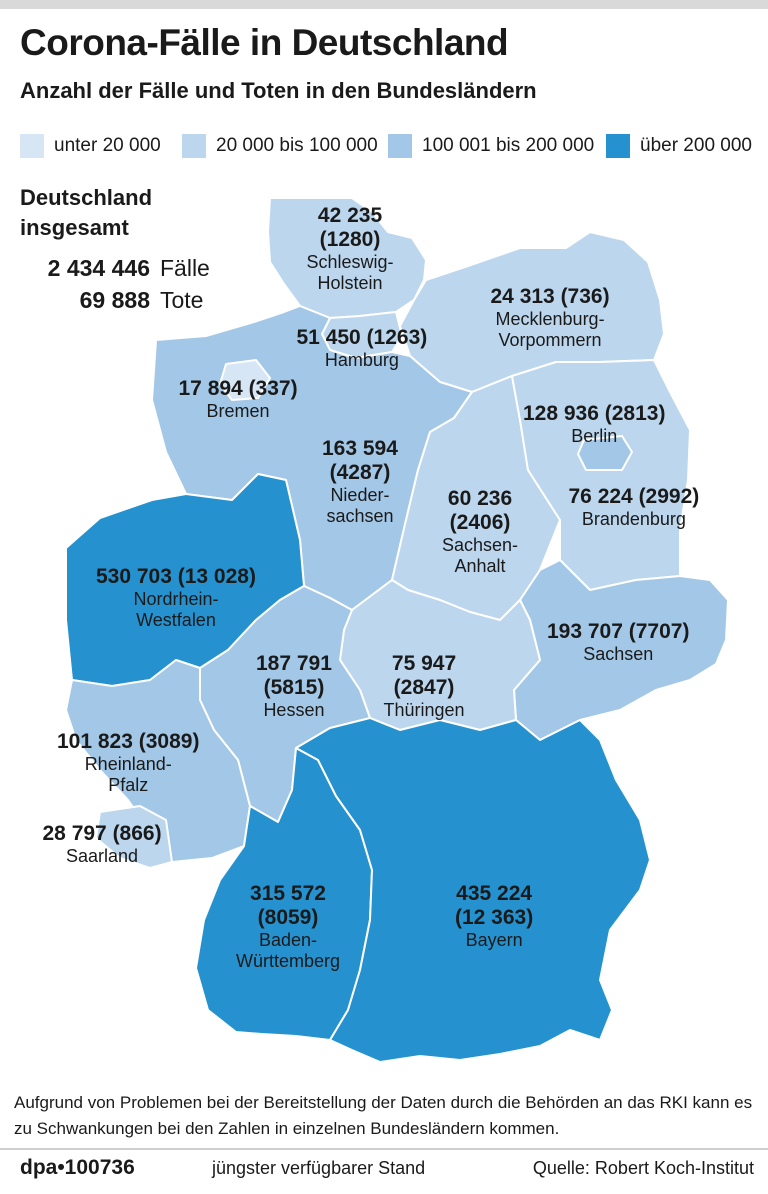  Describe the element at coordinates (128, 741) in the screenshot. I see `state-count-line: 101 823 (3089)` at that location.